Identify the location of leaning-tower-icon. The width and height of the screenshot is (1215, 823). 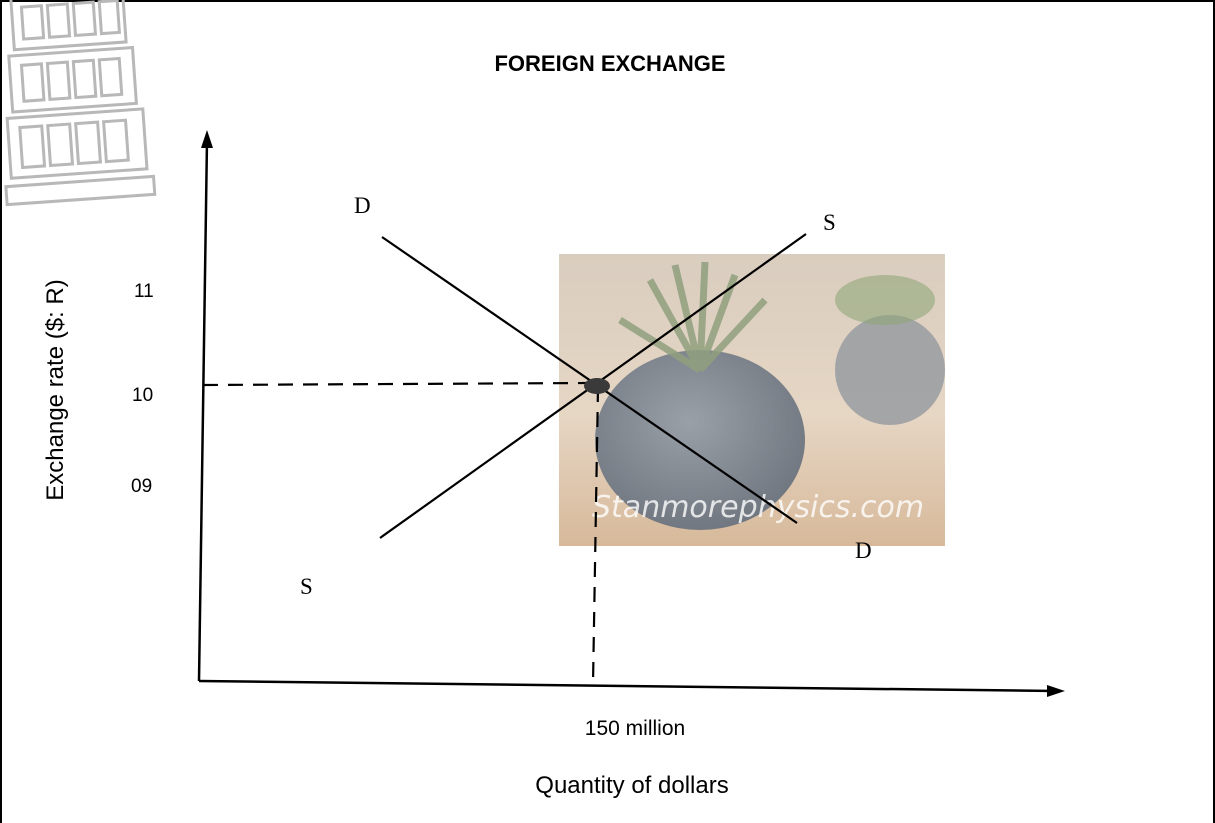
(80, 103).